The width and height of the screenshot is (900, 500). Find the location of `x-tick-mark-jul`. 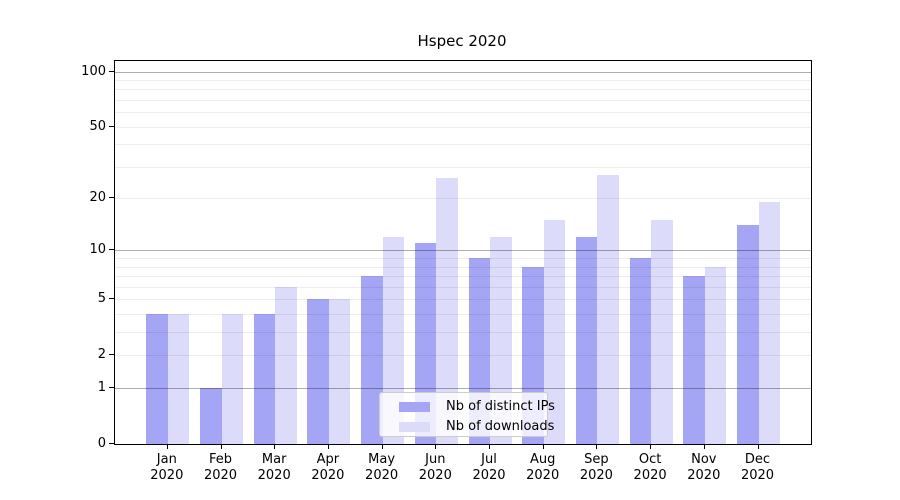

x-tick-mark-jul is located at coordinates (489, 446).